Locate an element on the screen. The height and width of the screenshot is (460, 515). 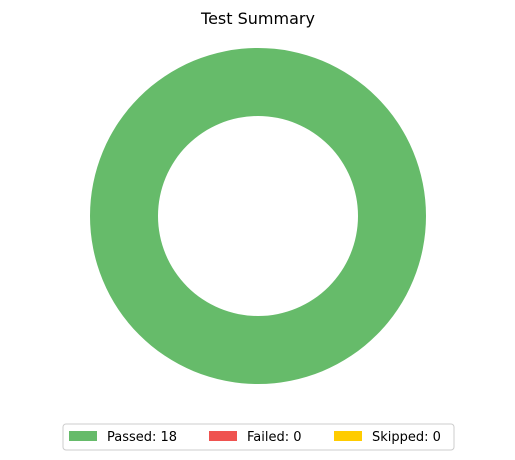
legend-swatch-failed is located at coordinates (223, 436).